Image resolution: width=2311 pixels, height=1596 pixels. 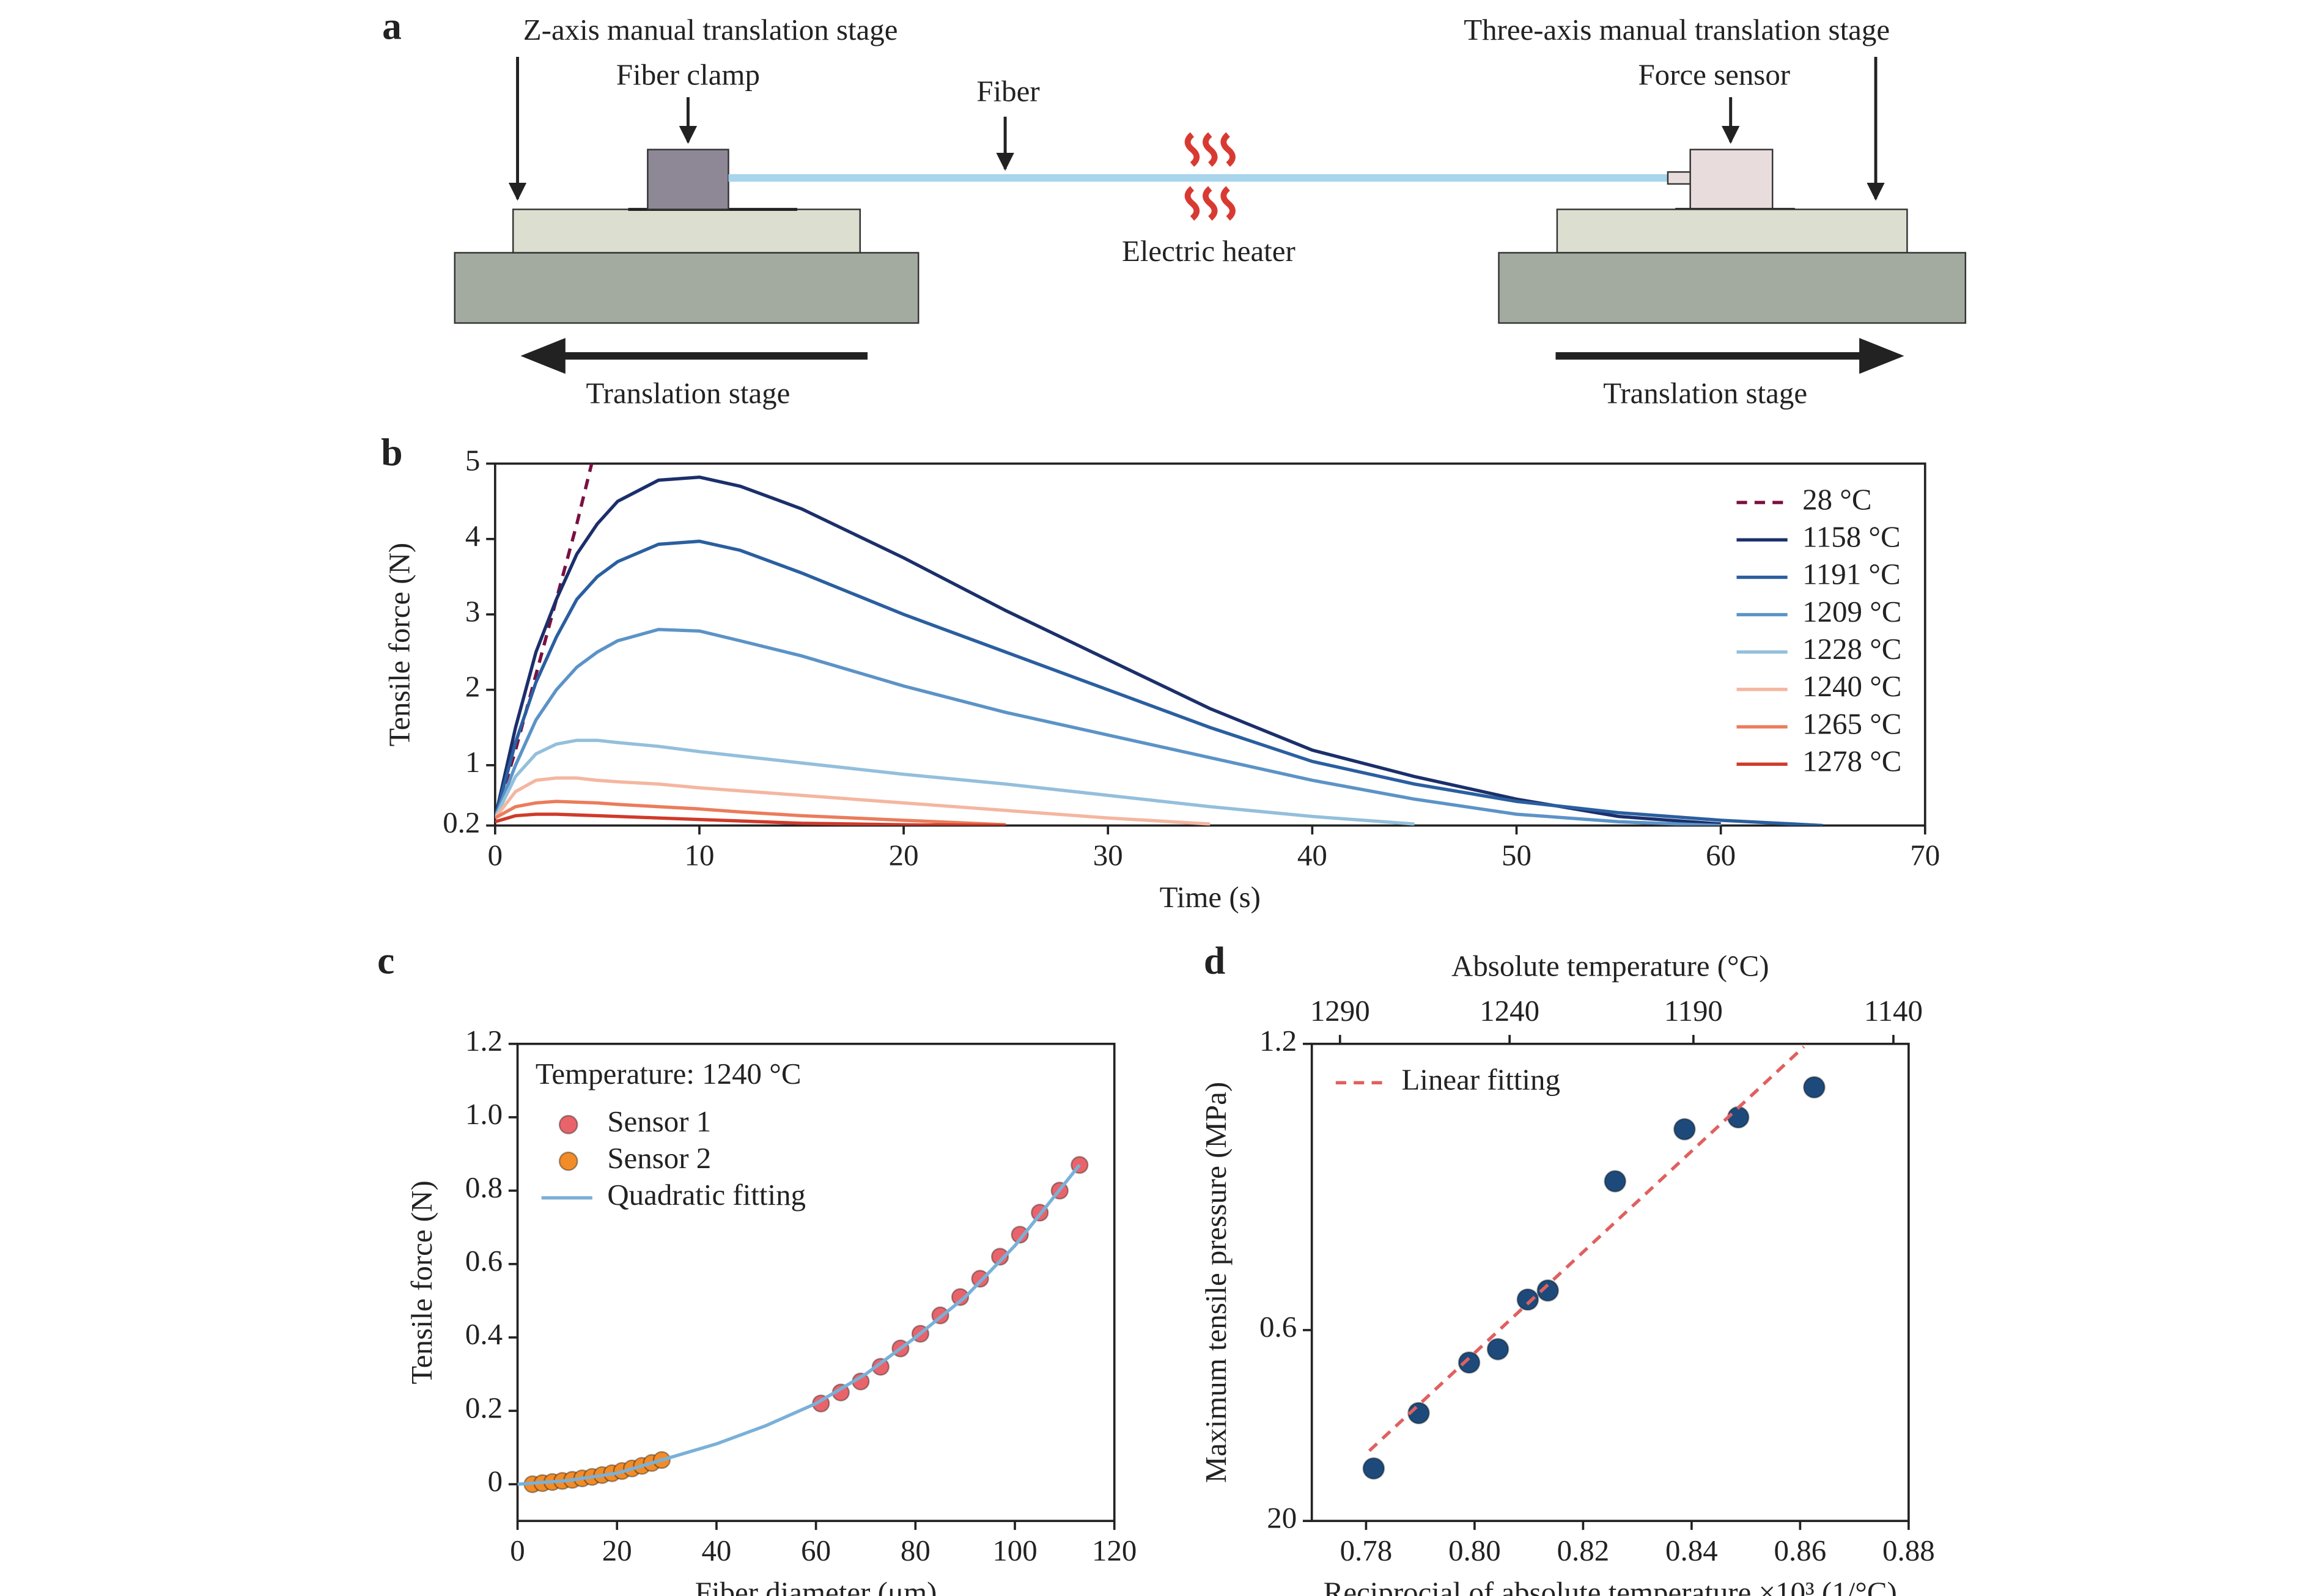 I want to click on x-tick-label: 0.80, so click(x=1474, y=1550).